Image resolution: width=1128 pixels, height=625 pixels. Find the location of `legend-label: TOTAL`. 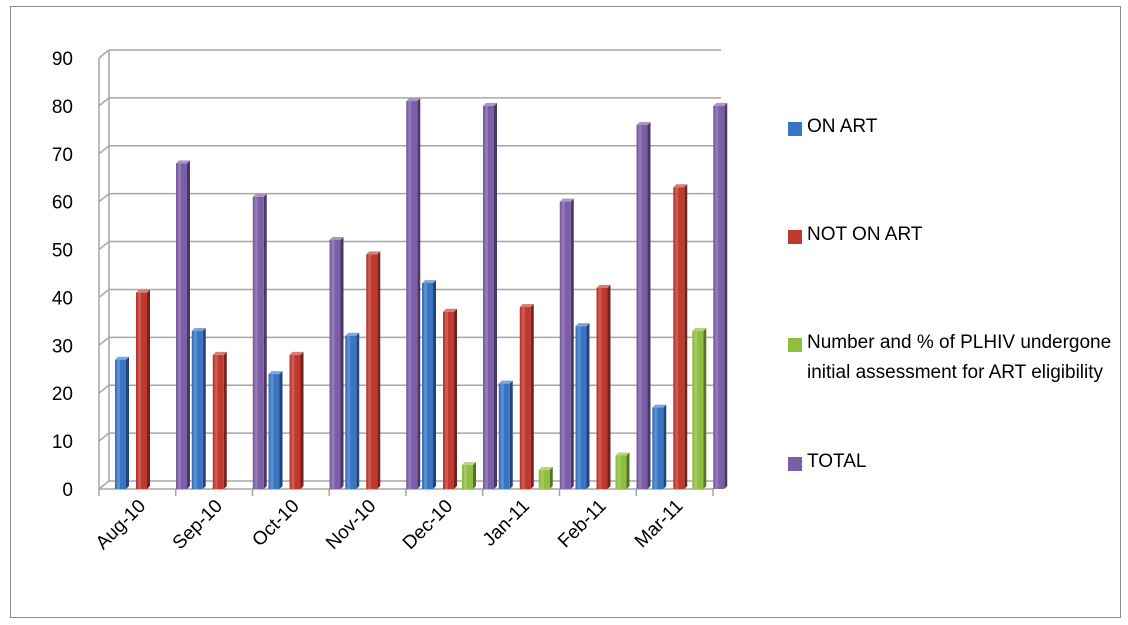

legend-label: TOTAL is located at coordinates (837, 461).